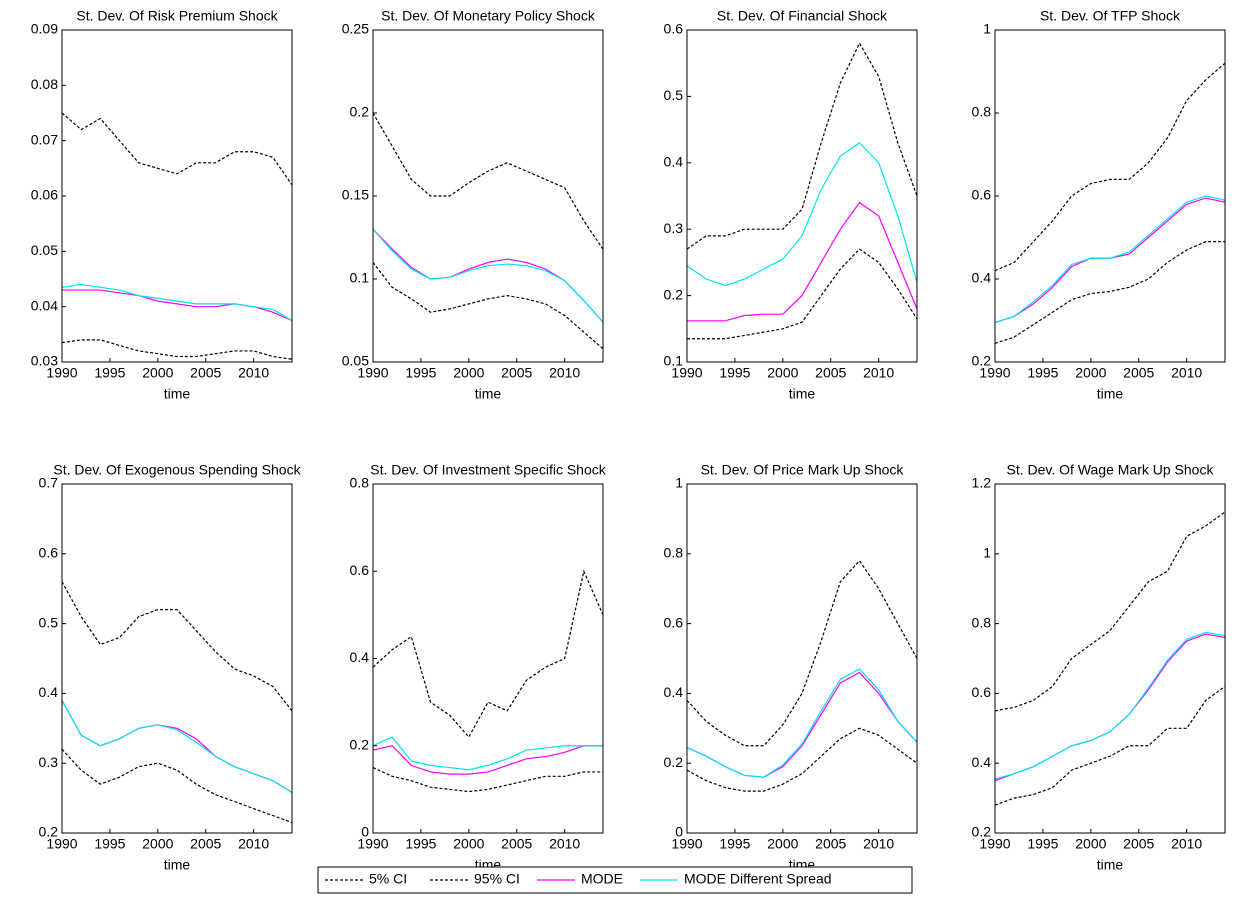 The width and height of the screenshot is (1252, 900). I want to click on y-tick-label: 1.2, so click(982, 483).